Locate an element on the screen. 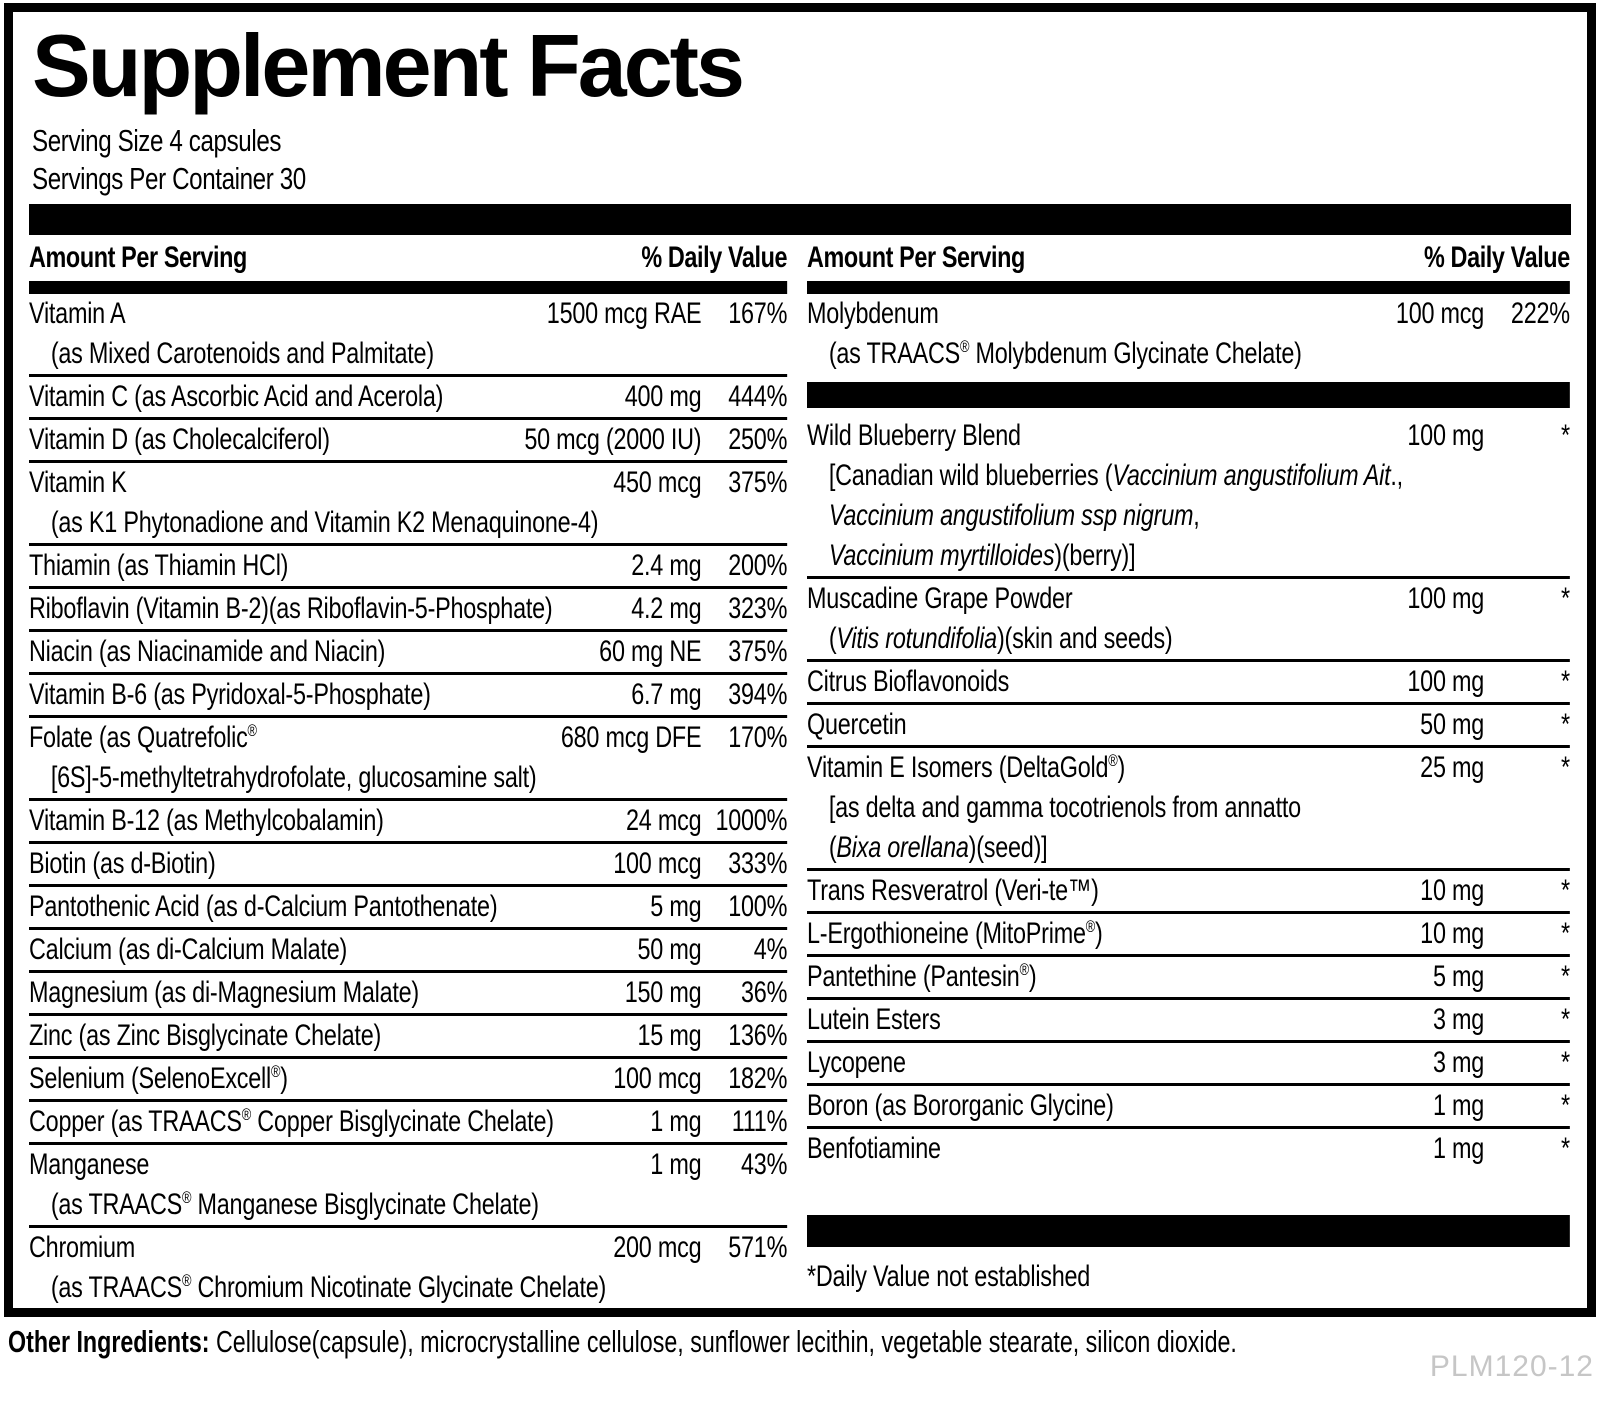 This screenshot has height=1406, width=1600. table-row: Selenium (SelenoExcell®) 100 mcg 182% is located at coordinates (408, 1080).